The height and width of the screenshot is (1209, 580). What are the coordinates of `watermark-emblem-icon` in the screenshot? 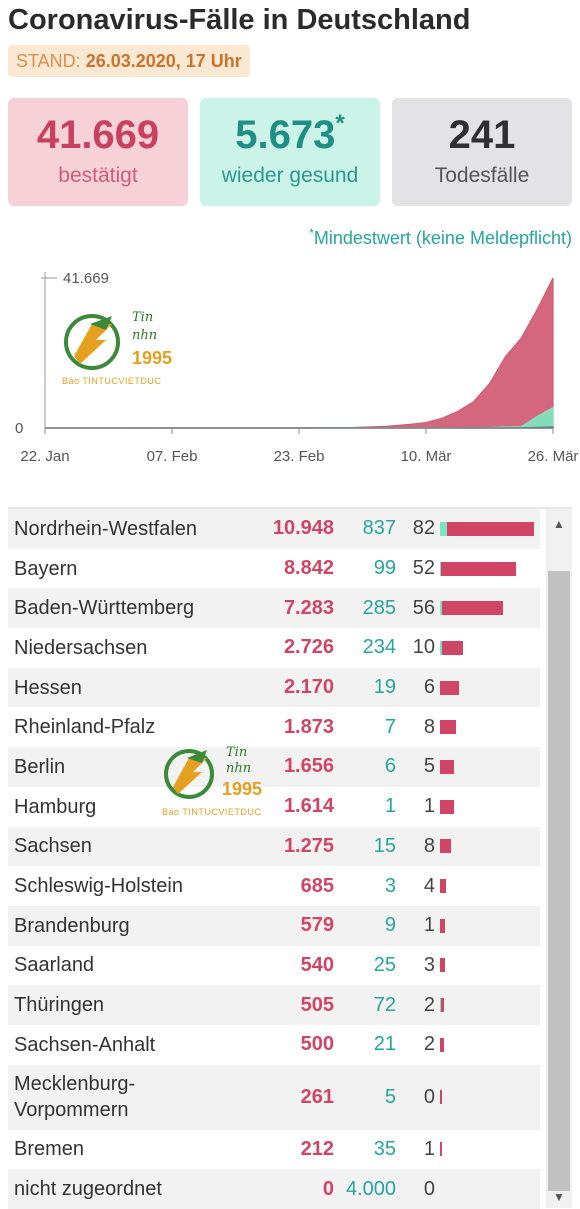 It's located at (189, 774).